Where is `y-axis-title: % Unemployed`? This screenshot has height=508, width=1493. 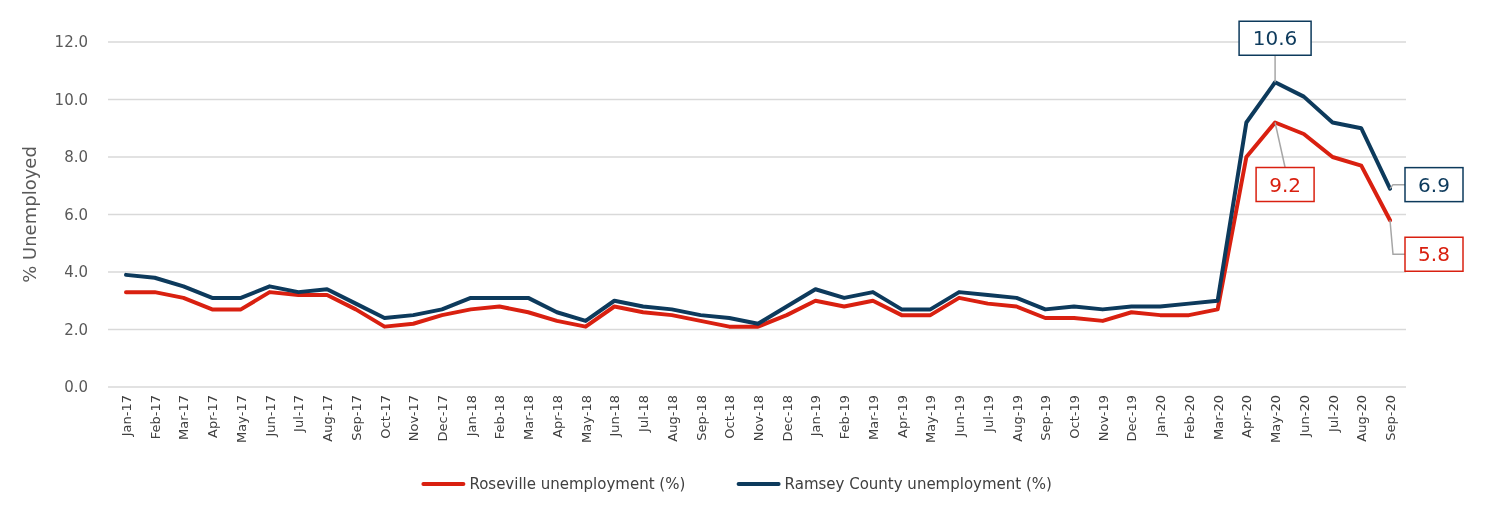
y-axis-title: % Unemployed is located at coordinates (29, 214).